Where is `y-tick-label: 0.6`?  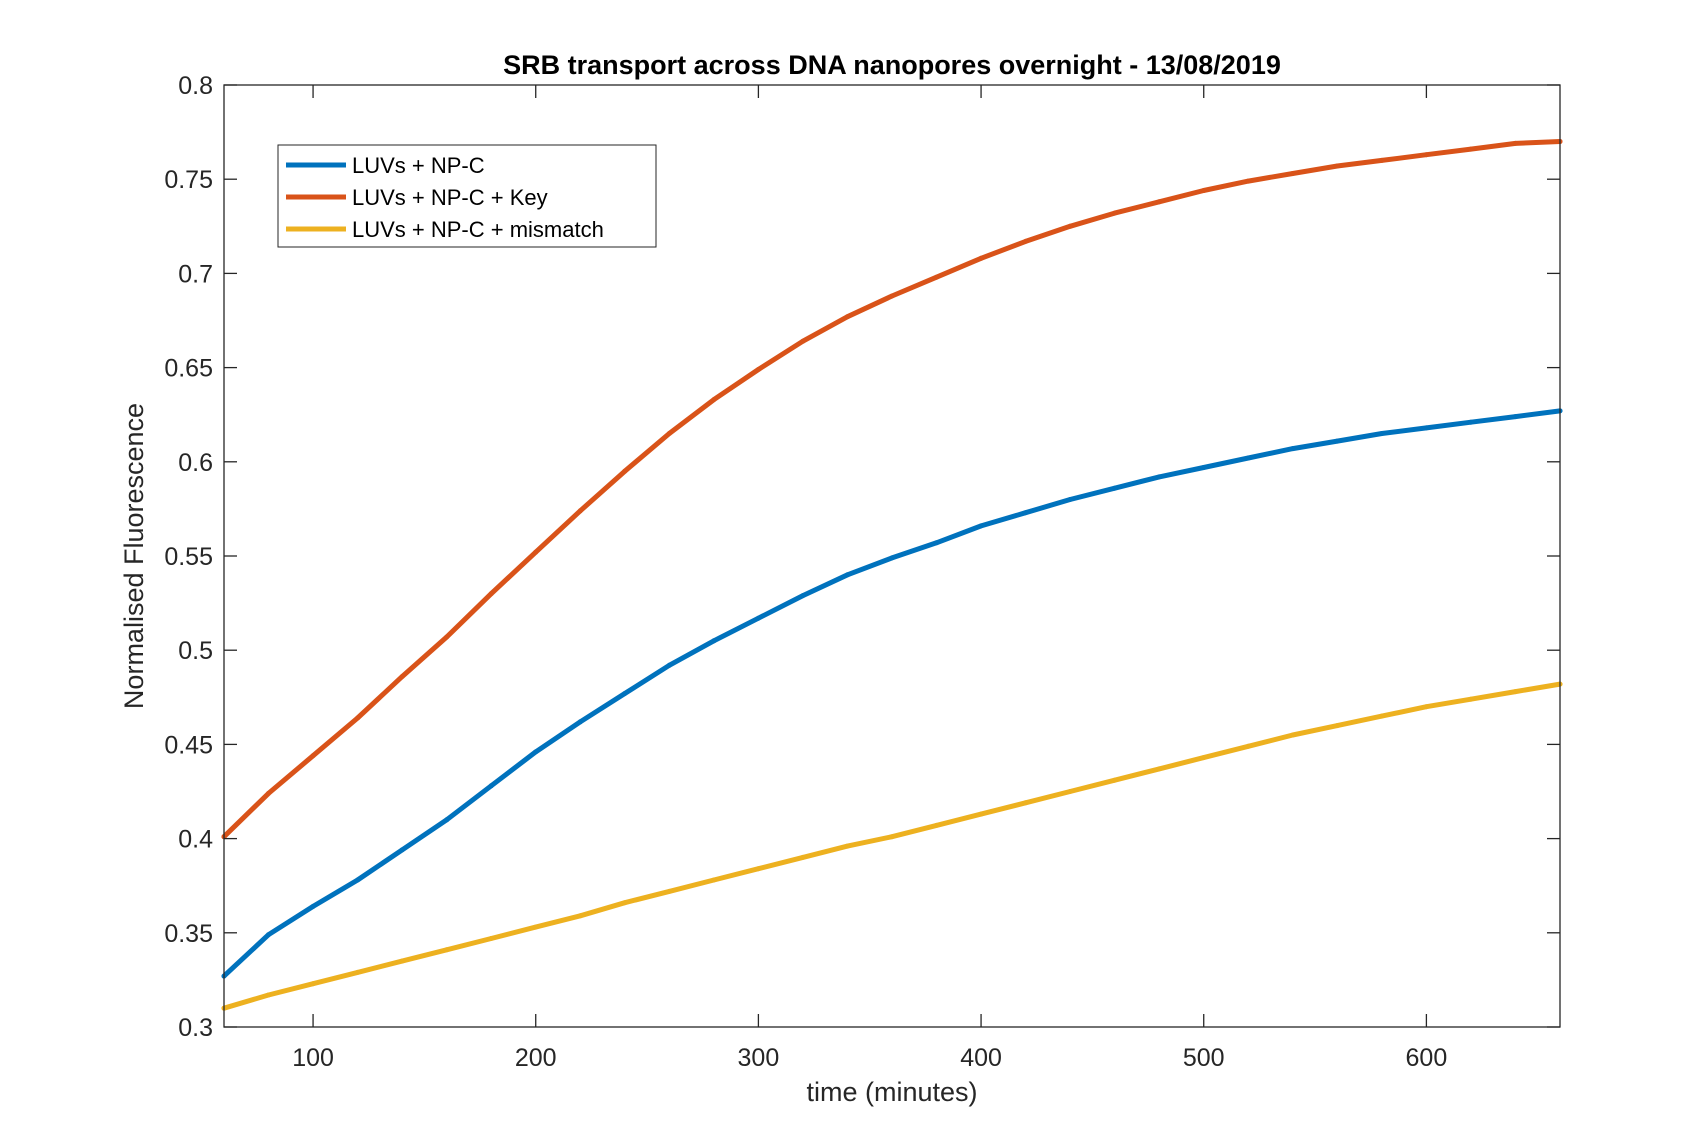 y-tick-label: 0.6 is located at coordinates (195, 463).